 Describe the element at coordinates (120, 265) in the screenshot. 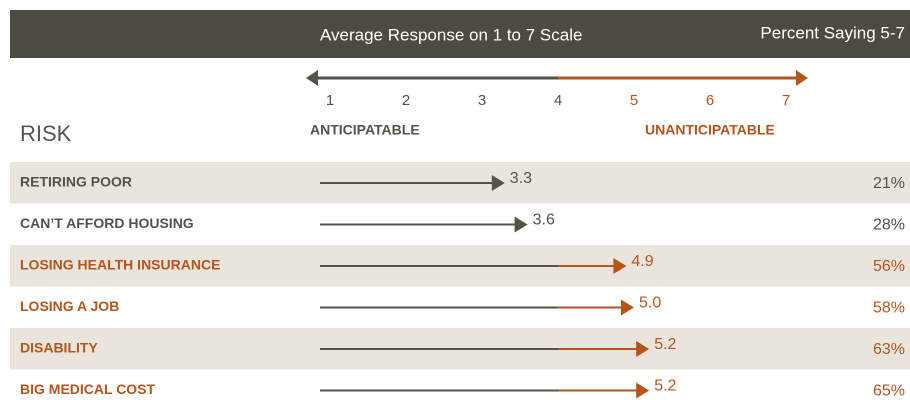

I see `row-label: LOSING HEALTH INSURANCE` at that location.